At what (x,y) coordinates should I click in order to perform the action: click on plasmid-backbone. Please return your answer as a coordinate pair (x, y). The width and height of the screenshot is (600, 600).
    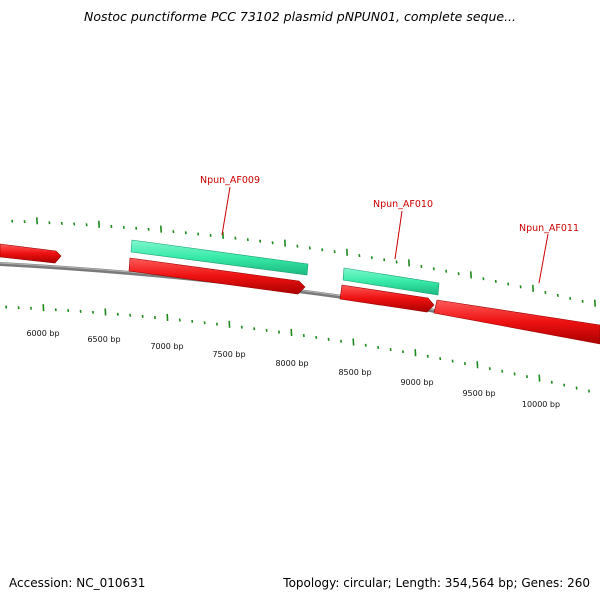
    Looking at the image, I should click on (300, 302).